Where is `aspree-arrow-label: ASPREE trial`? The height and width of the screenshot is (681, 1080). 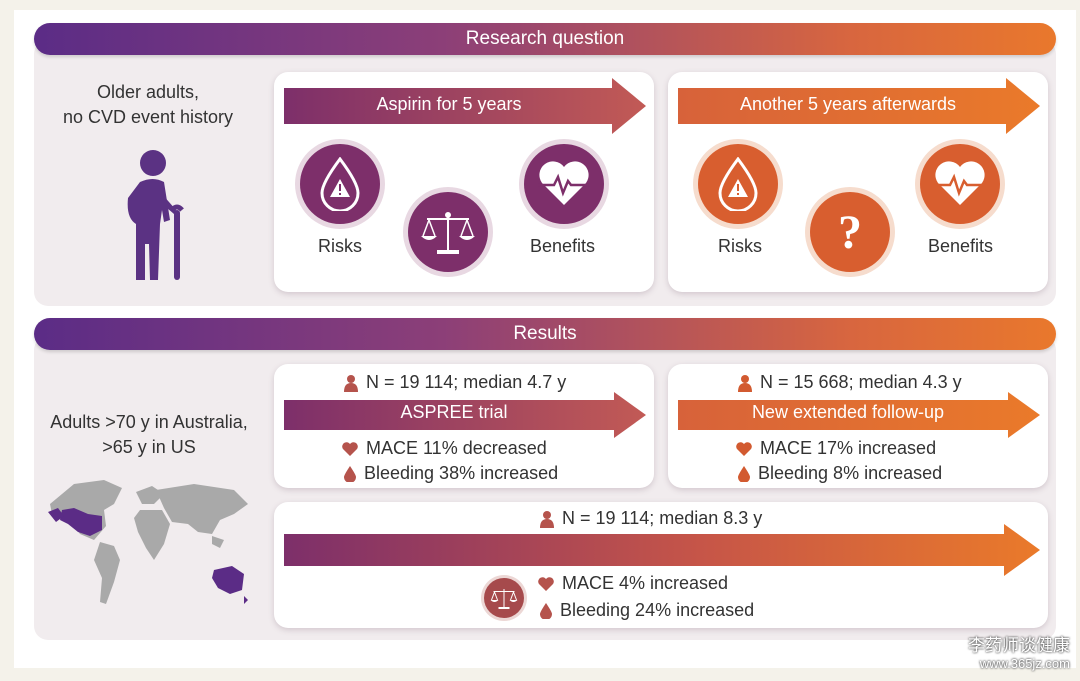
aspree-arrow-label: ASPREE trial is located at coordinates (454, 412).